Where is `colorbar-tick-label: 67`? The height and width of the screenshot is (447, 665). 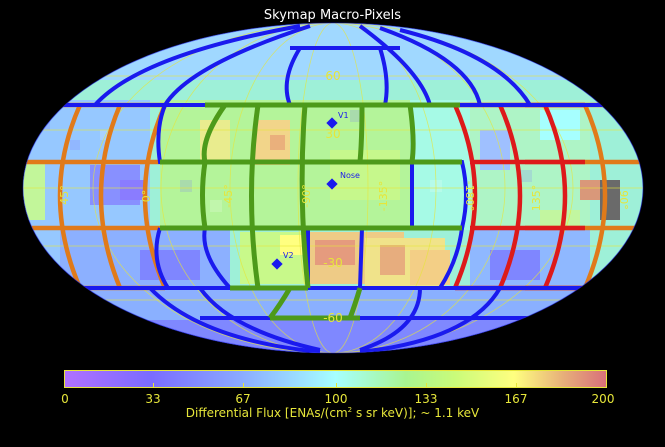 colorbar-tick-label: 67 is located at coordinates (243, 399).